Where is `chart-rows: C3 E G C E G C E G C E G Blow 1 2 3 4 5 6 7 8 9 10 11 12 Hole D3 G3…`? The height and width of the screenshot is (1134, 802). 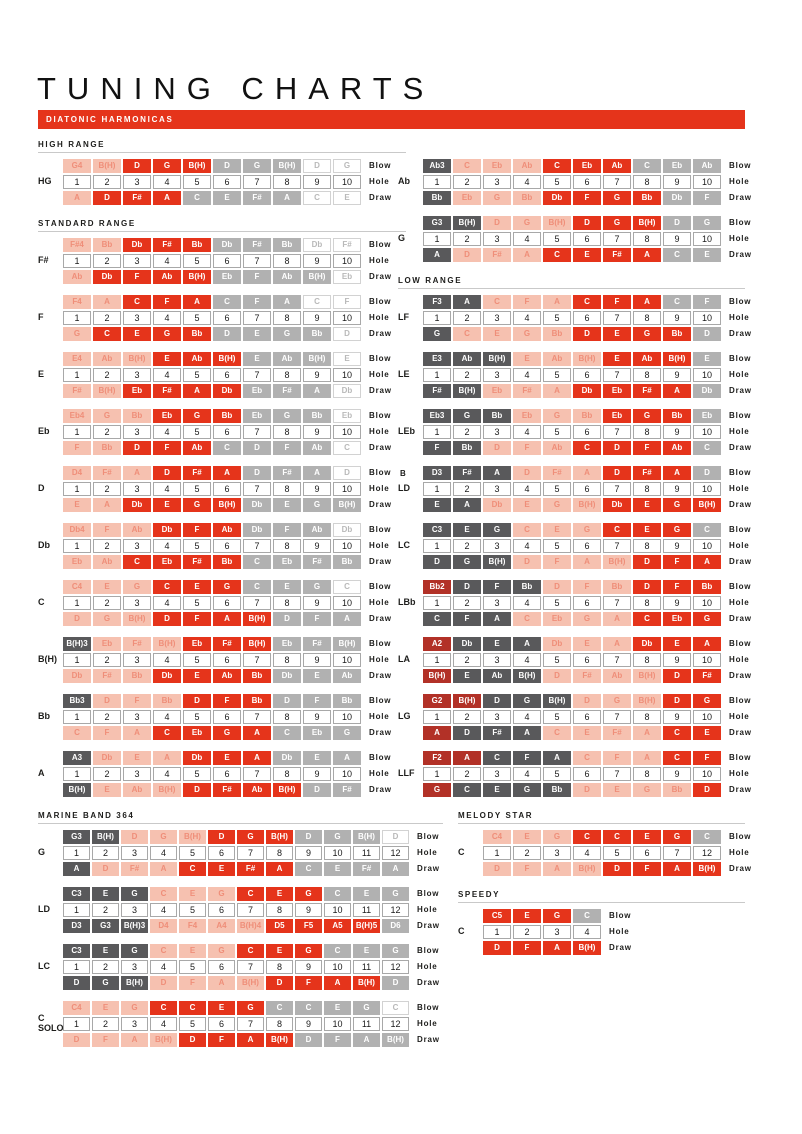
chart-rows: C3 E G C E G C E G C E G Blow 1 2 3 4 5 6 7 8 9 10 11 12 Hole D3 G3… is located at coordinates (251, 910).